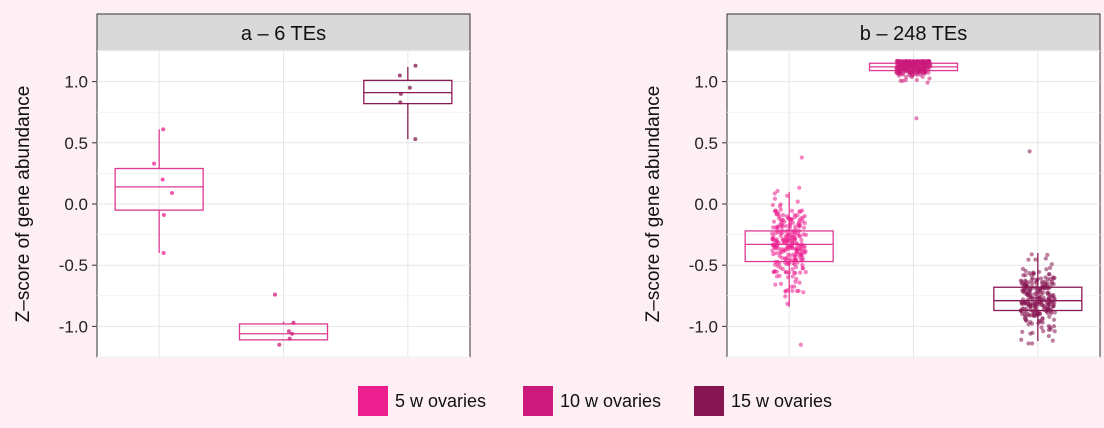 This screenshot has height=428, width=1104. Describe the element at coordinates (373, 401) in the screenshot. I see `legend-swatch-5w` at that location.